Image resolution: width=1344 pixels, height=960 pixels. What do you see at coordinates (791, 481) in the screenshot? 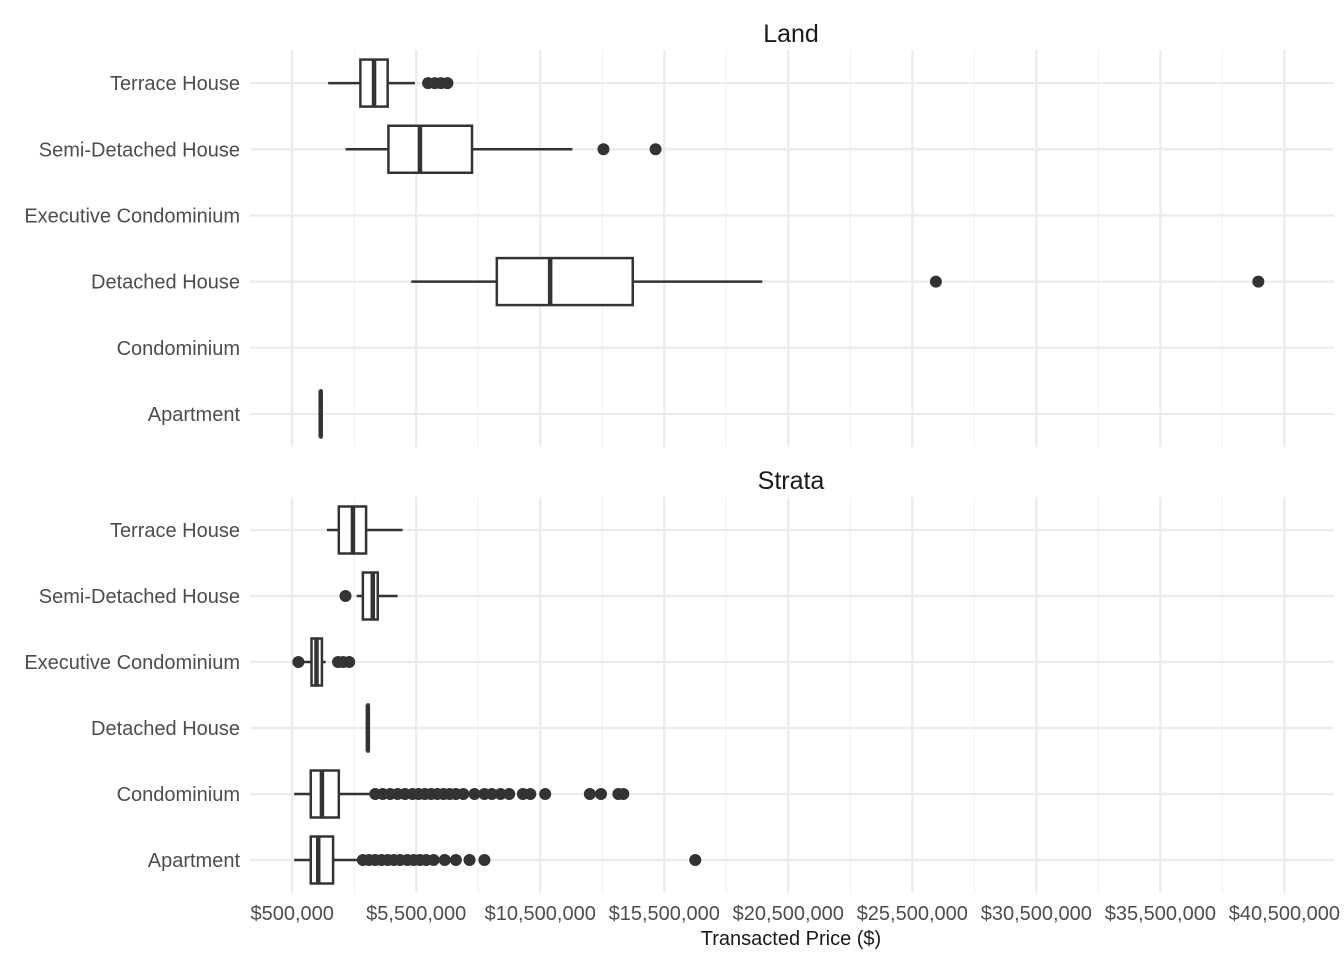
I see `panel-title-strata: Strata` at bounding box center [791, 481].